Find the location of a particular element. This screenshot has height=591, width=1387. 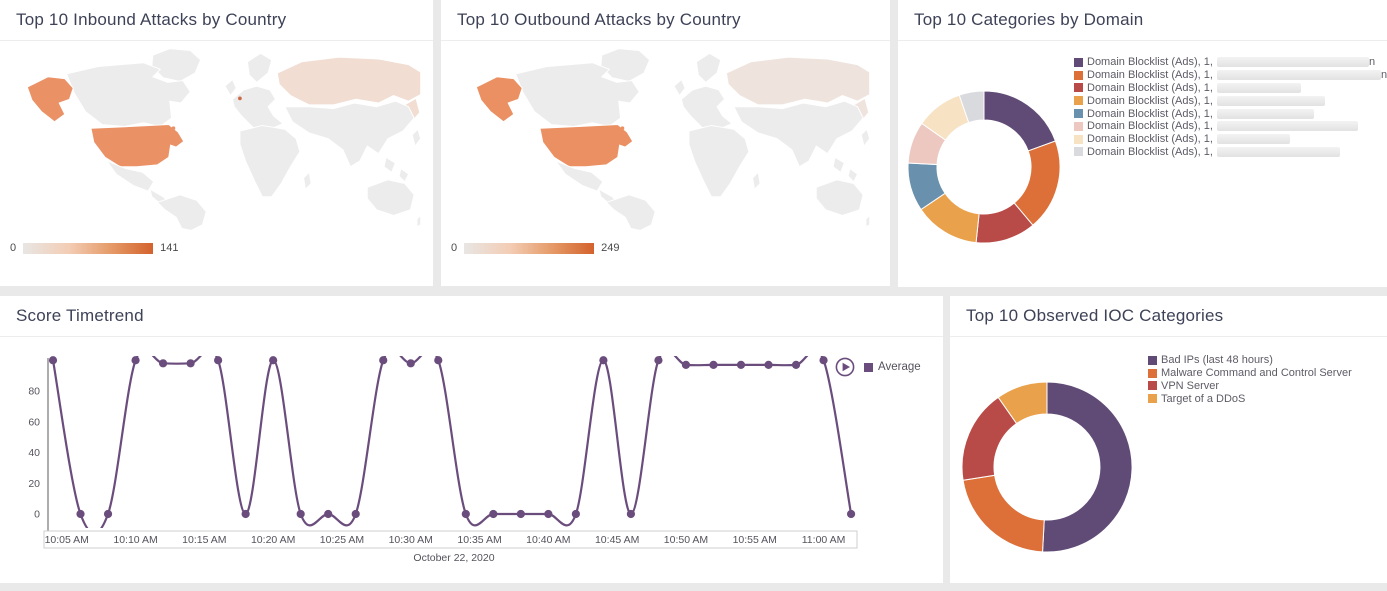

panel-header: Score Timetrend is located at coordinates (471, 316).